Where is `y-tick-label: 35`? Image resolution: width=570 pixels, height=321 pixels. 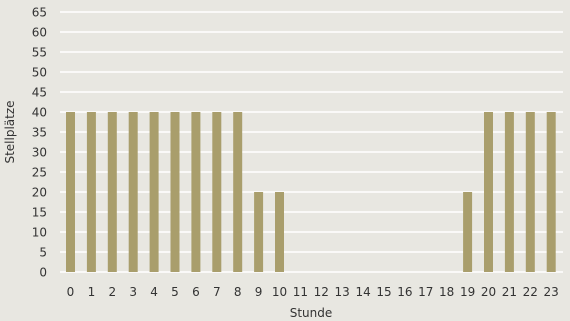 y-tick-label: 35 is located at coordinates (39, 133).